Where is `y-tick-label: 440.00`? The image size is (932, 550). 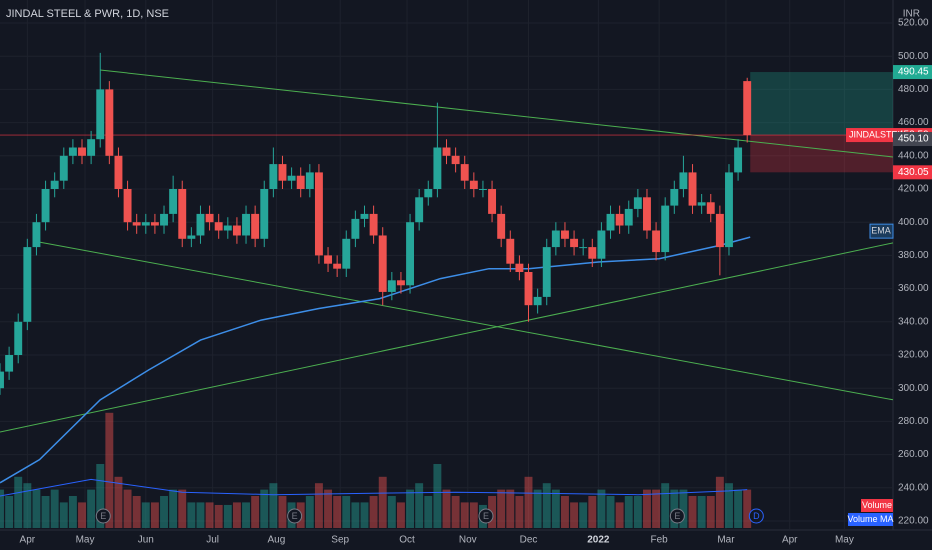
y-tick-label: 440.00 is located at coordinates (913, 155).